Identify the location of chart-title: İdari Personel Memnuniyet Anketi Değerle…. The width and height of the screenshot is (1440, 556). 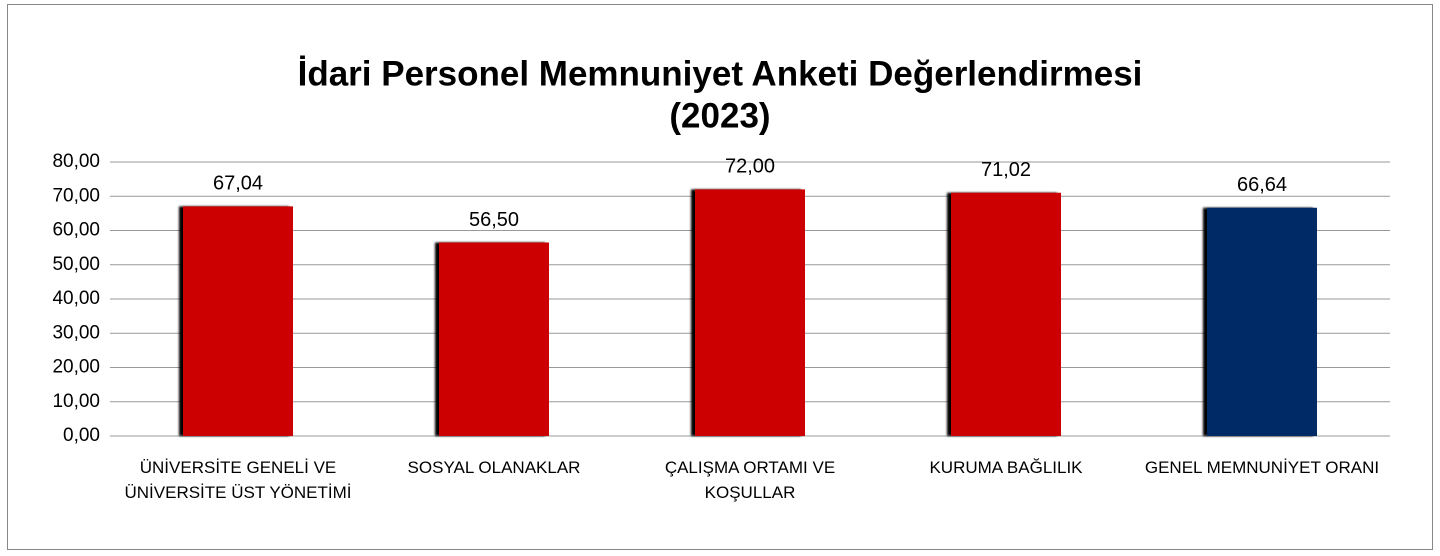
(720, 73).